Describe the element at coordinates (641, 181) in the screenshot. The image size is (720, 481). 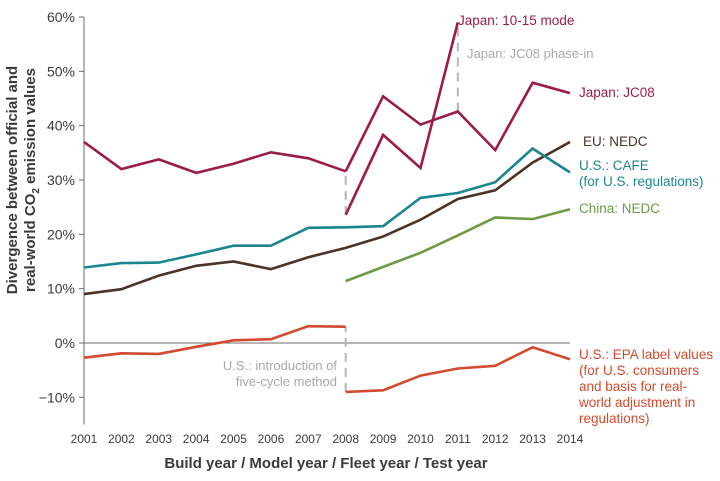
I see `us-cafe-label-line: (for U.S. regulations)` at that location.